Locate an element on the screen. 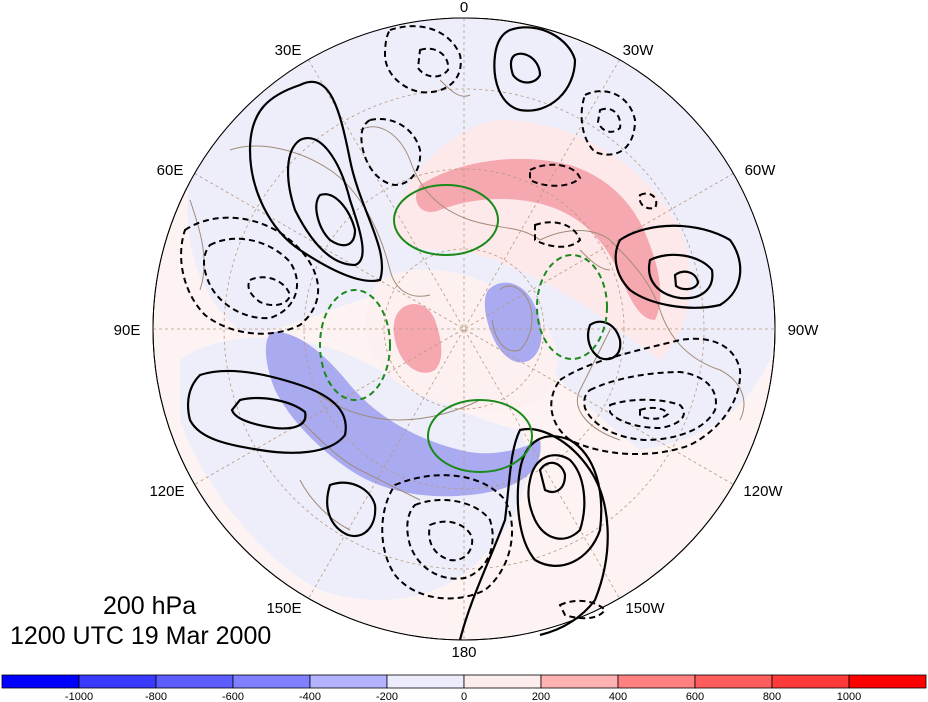 The height and width of the screenshot is (702, 928). green-dashed-contours is located at coordinates (463, 327).